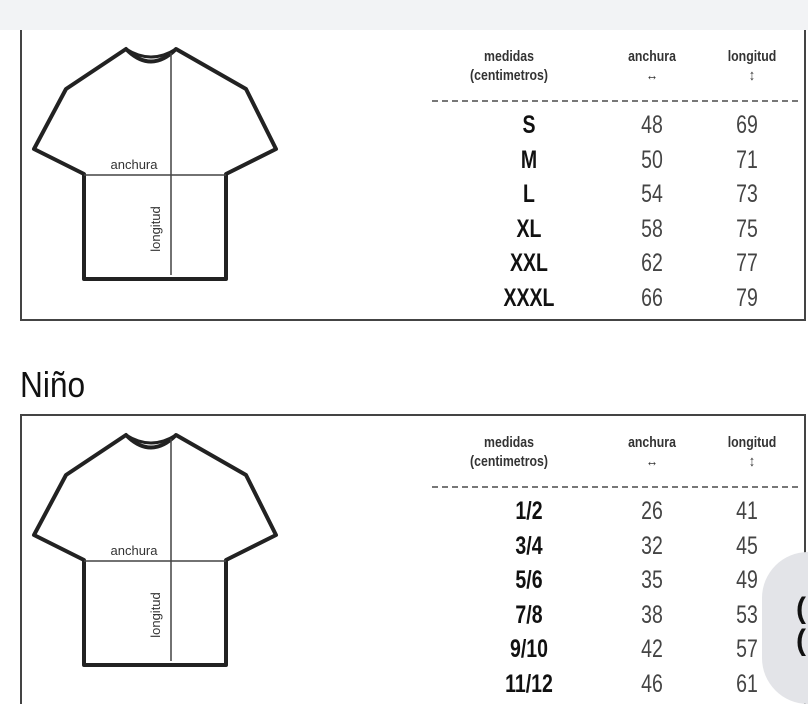 The height and width of the screenshot is (704, 808). I want to click on size-cell: 5/6, so click(529, 580).